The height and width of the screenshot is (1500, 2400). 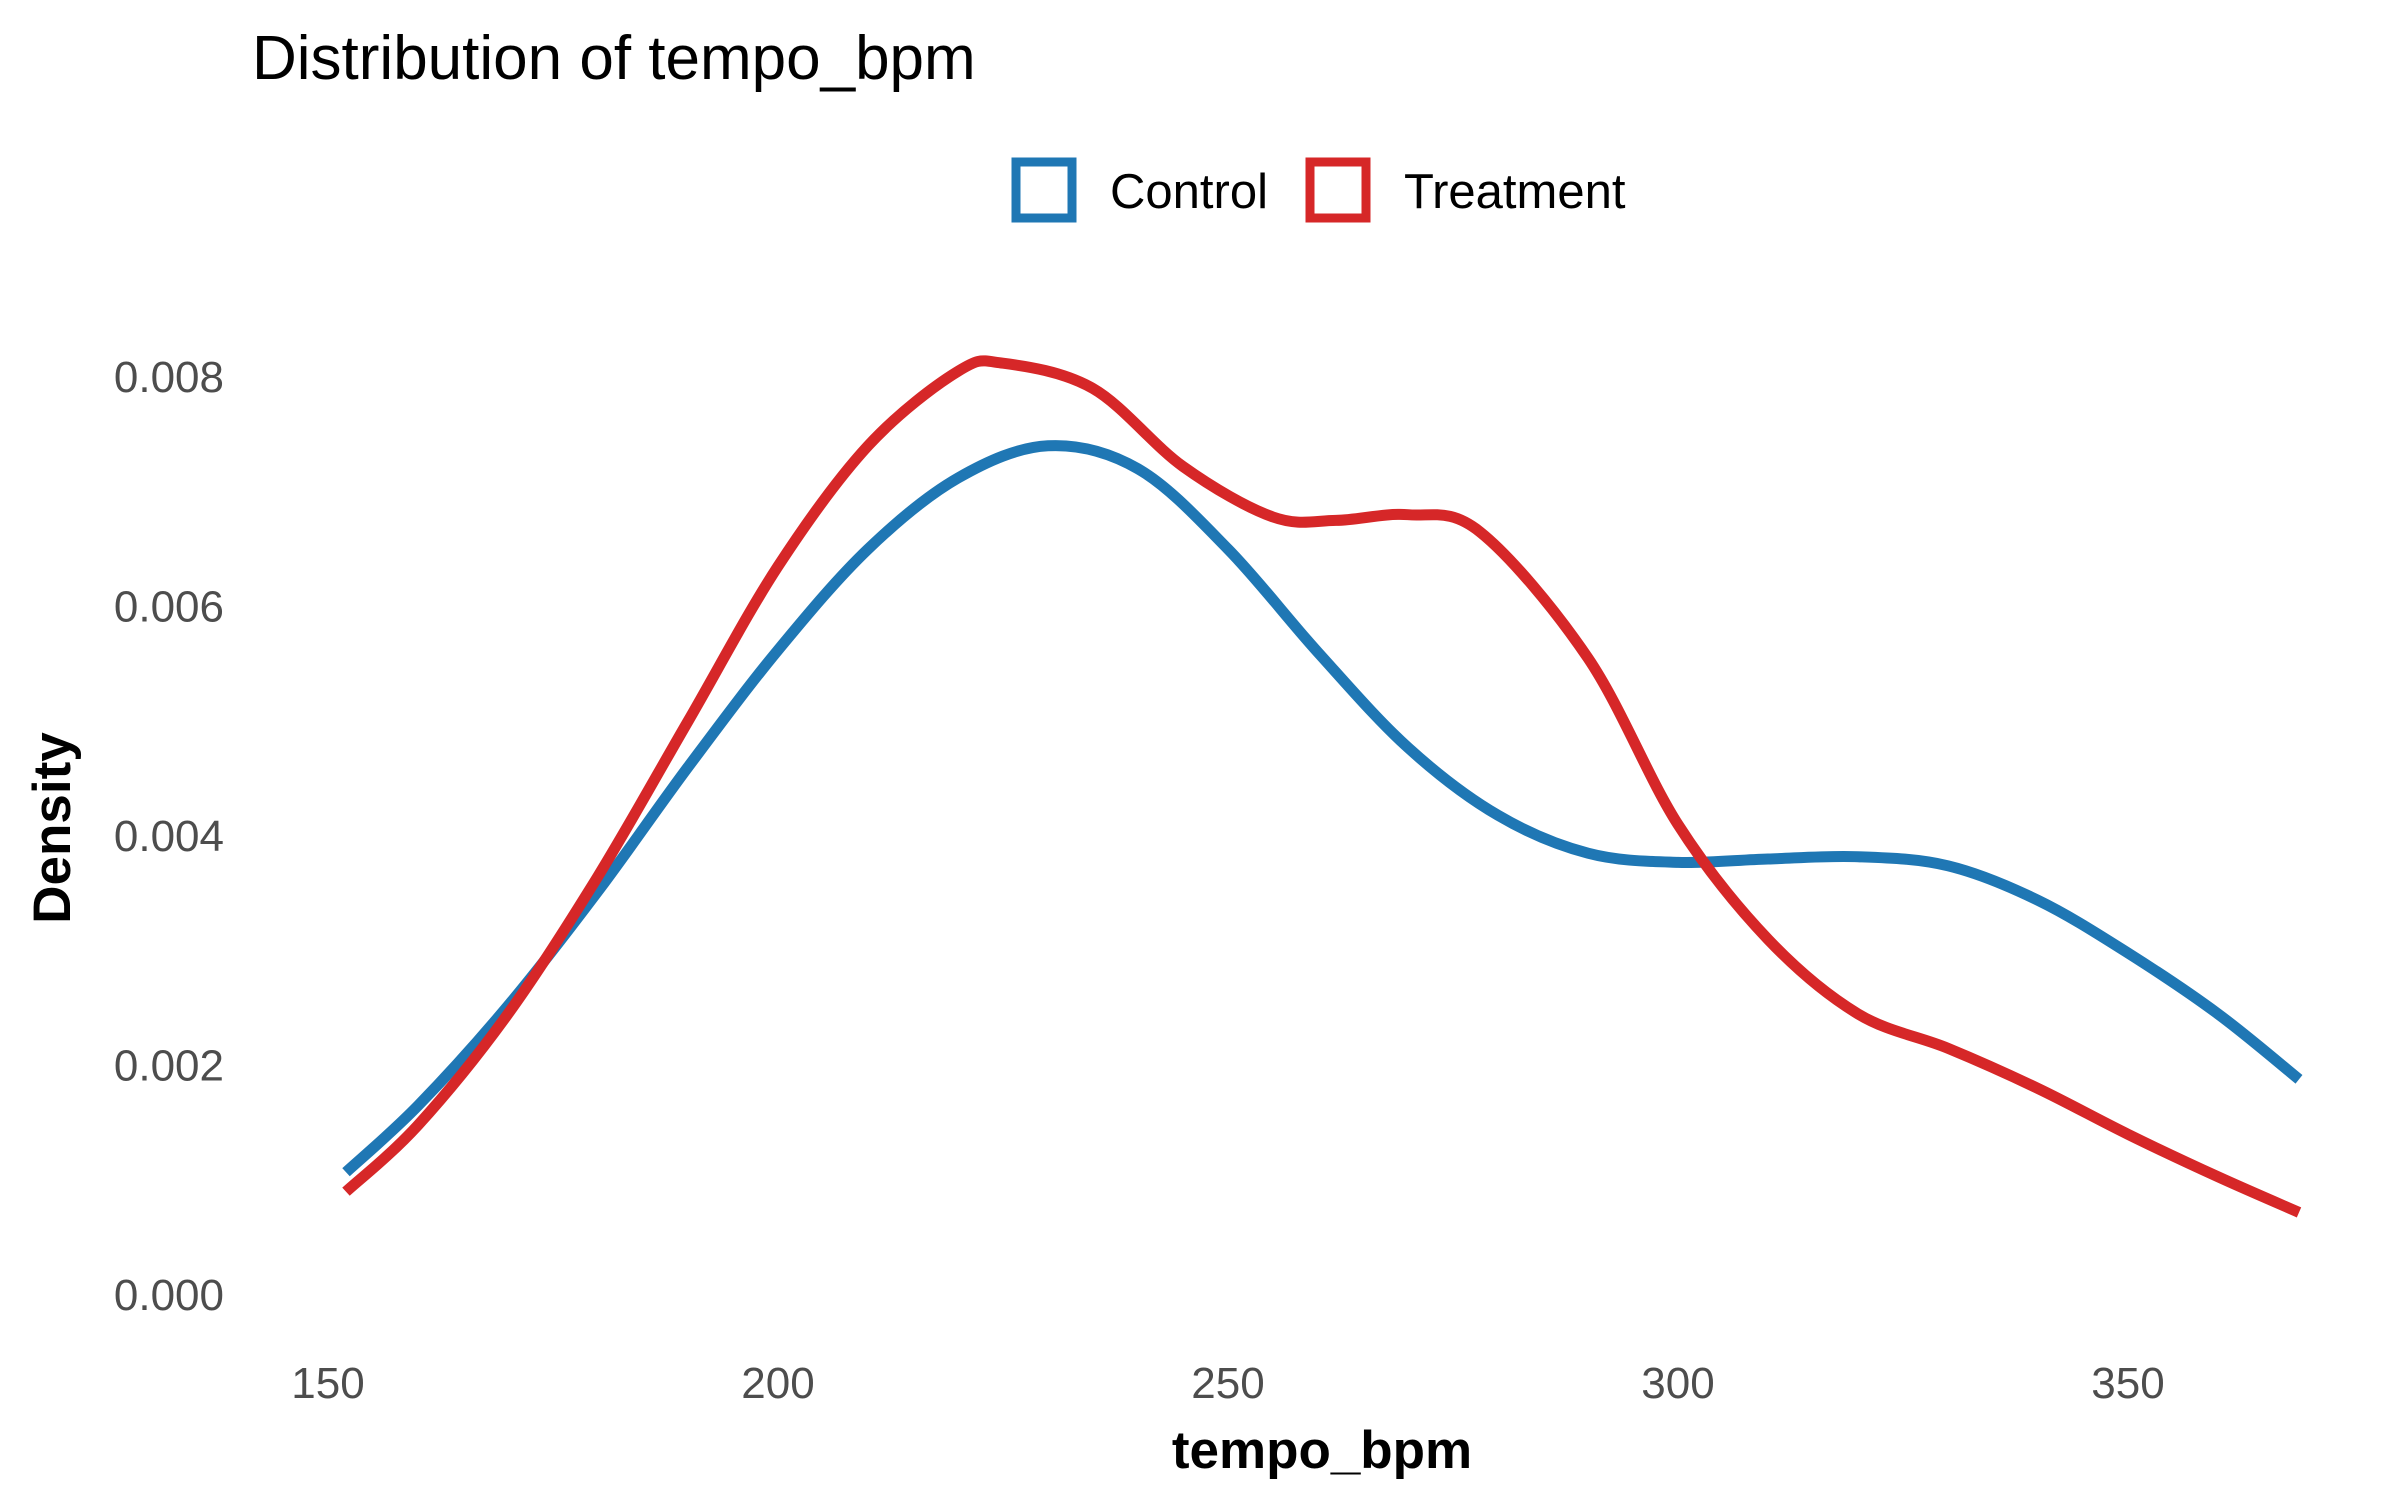 What do you see at coordinates (169, 1295) in the screenshot?
I see `y-tick-label: 0.000` at bounding box center [169, 1295].